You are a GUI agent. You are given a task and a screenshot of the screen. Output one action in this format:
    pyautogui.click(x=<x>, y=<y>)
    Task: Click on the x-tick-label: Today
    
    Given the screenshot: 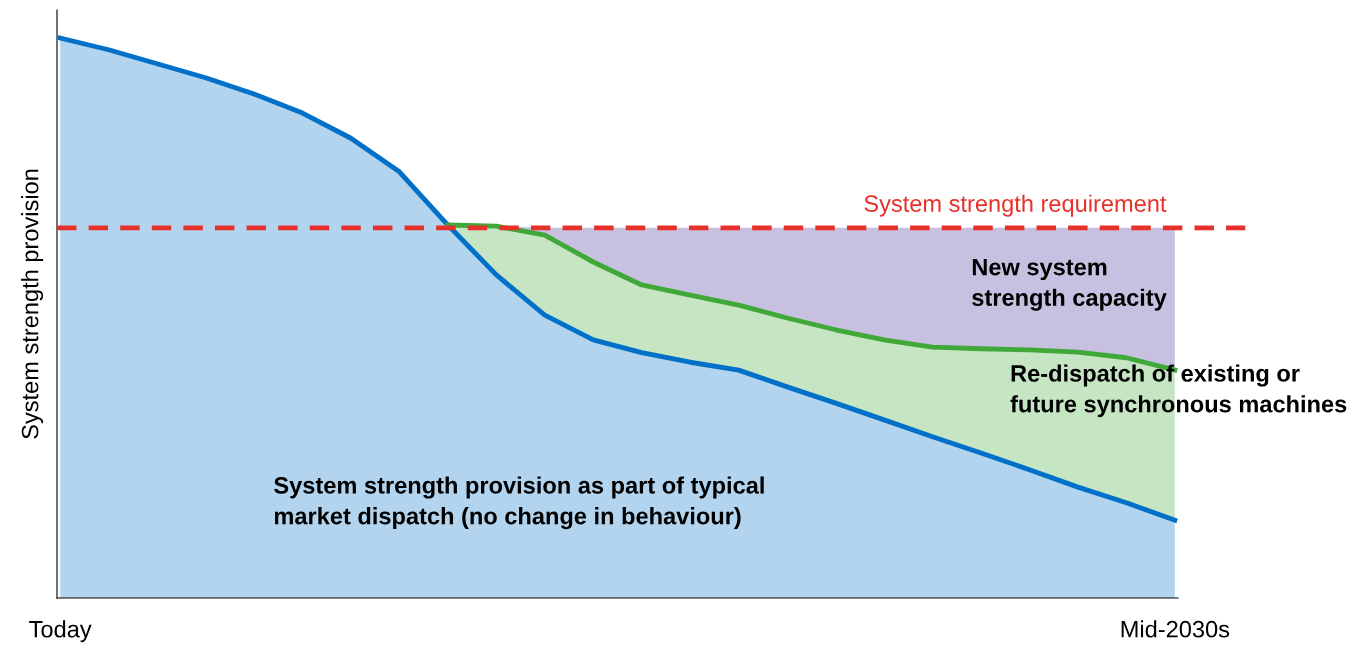 What is the action you would take?
    pyautogui.click(x=60, y=631)
    